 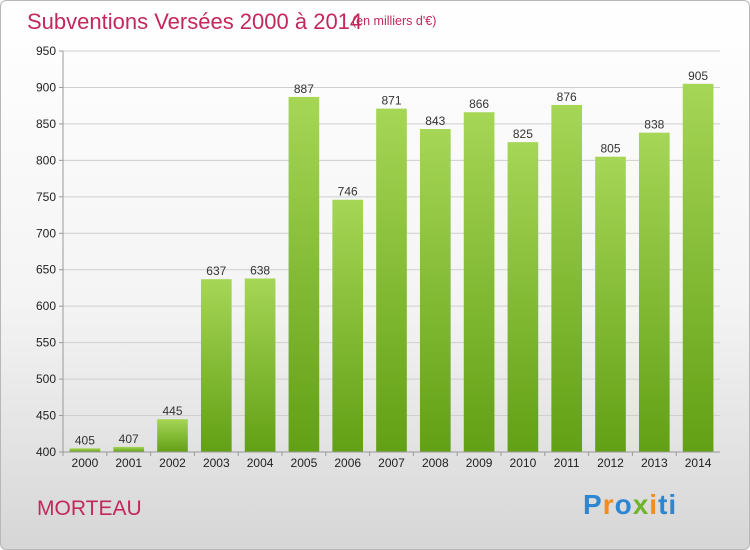 What do you see at coordinates (172, 411) in the screenshot?
I see `data-label-2002: 445` at bounding box center [172, 411].